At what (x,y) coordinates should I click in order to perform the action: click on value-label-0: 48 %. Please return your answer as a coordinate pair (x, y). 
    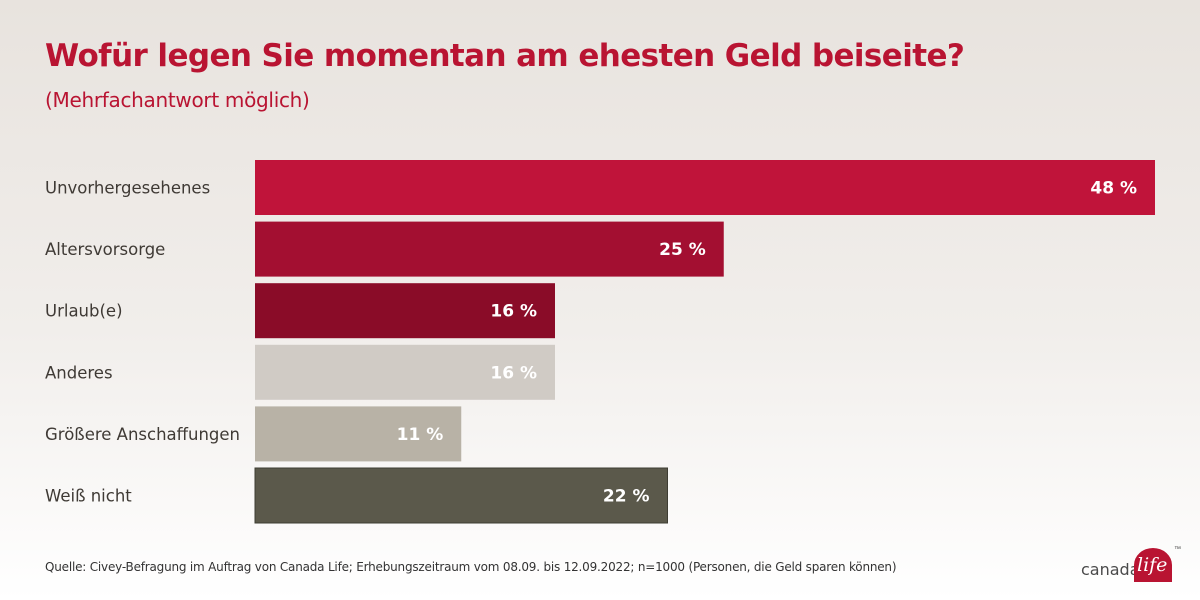
    Looking at the image, I should click on (1113, 189).